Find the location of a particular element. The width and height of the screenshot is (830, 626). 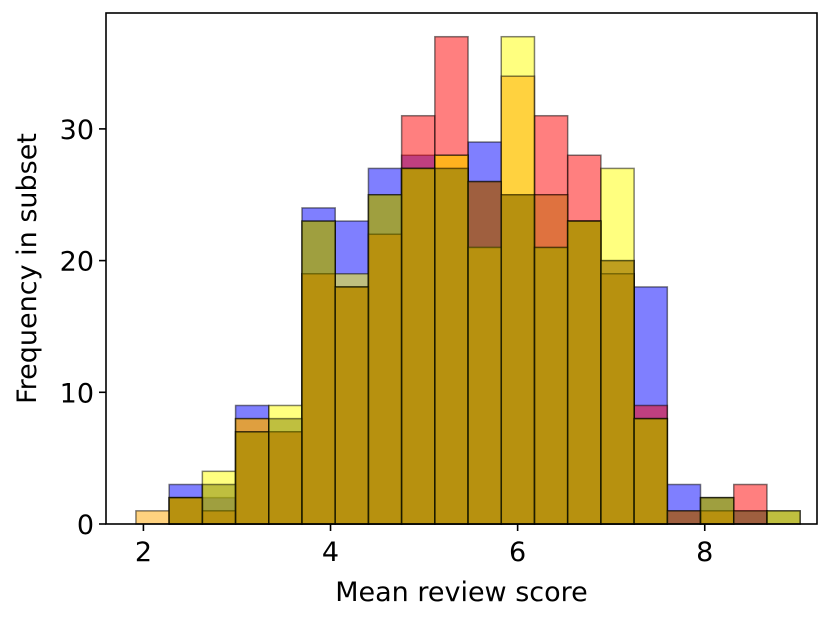

x-tick-label: 2 is located at coordinates (143, 552).